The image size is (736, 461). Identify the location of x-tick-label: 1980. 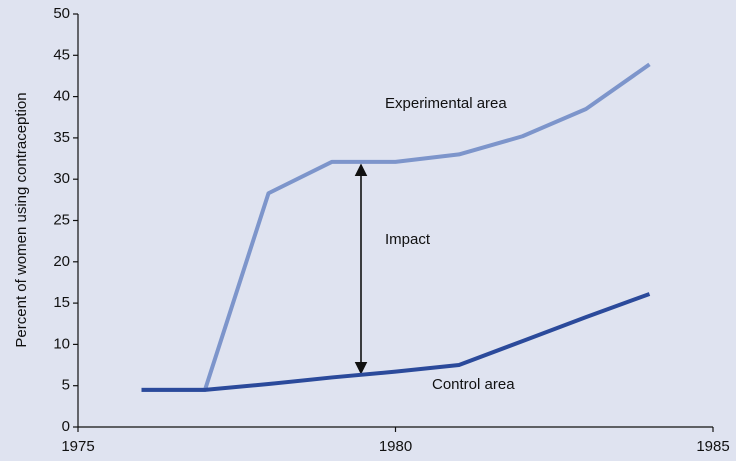
(395, 446).